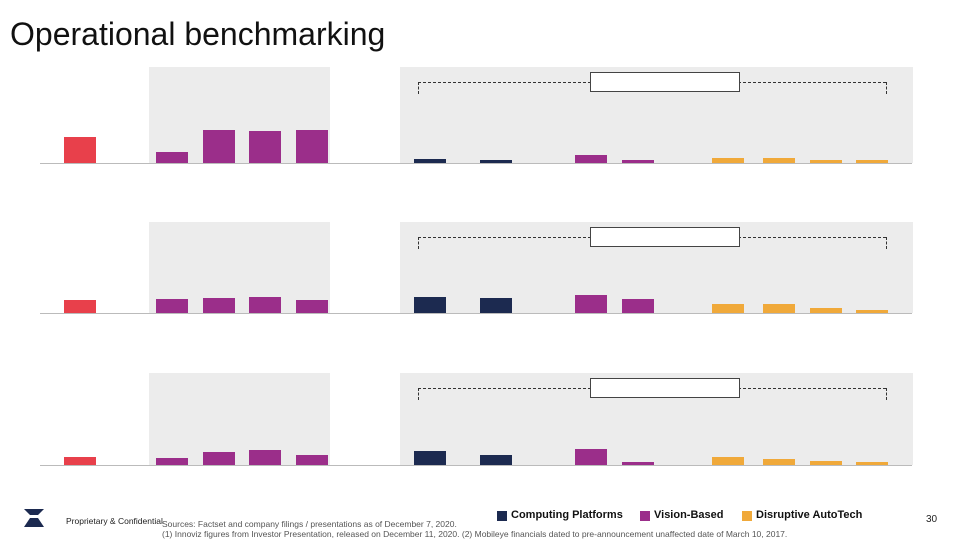 Image resolution: width=960 pixels, height=540 pixels. What do you see at coordinates (198, 34) in the screenshot?
I see `page-title: Operational benchmarking` at bounding box center [198, 34].